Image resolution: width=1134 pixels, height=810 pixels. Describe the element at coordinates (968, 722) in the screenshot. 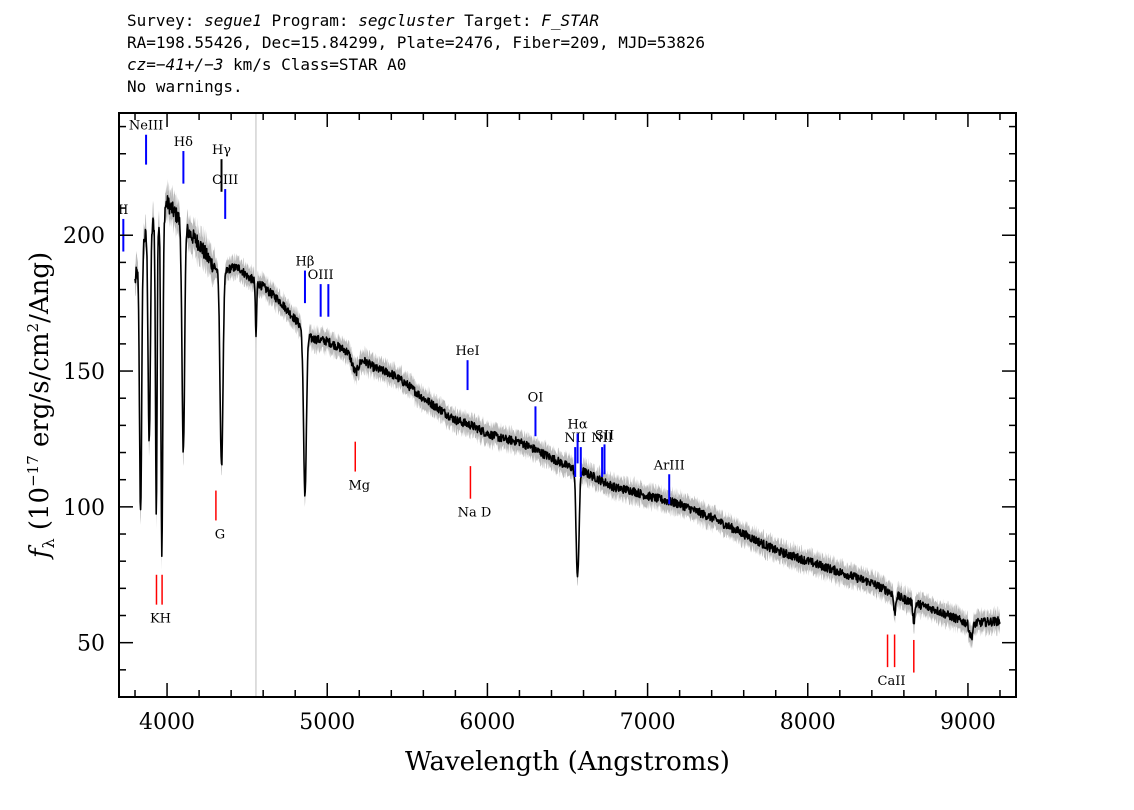

I see `x-tick-label: 9000` at that location.